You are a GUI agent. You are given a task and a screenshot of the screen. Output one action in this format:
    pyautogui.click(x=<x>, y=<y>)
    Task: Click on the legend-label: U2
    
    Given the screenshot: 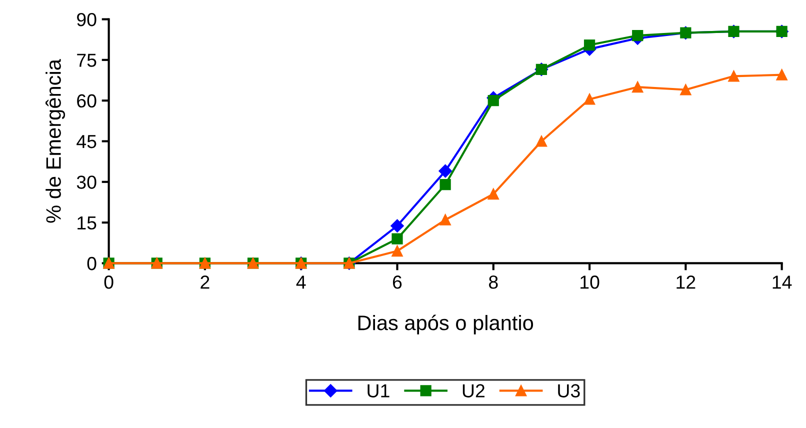 What is the action you would take?
    pyautogui.click(x=473, y=391)
    